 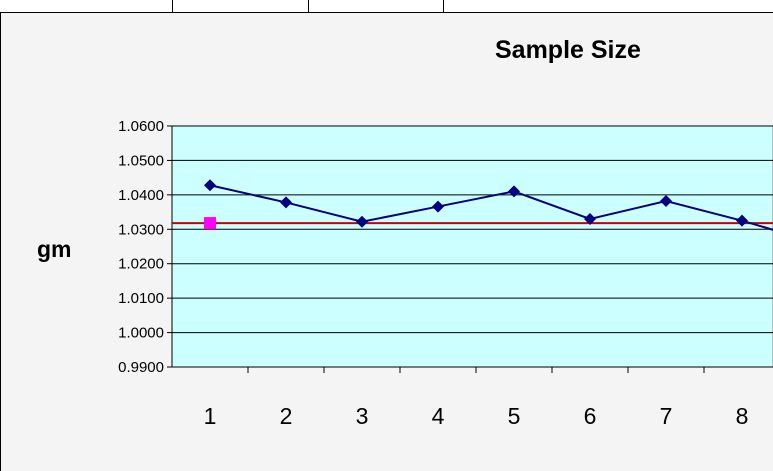 What do you see at coordinates (141, 298) in the screenshot?
I see `y-tick-label: 1.0100` at bounding box center [141, 298].